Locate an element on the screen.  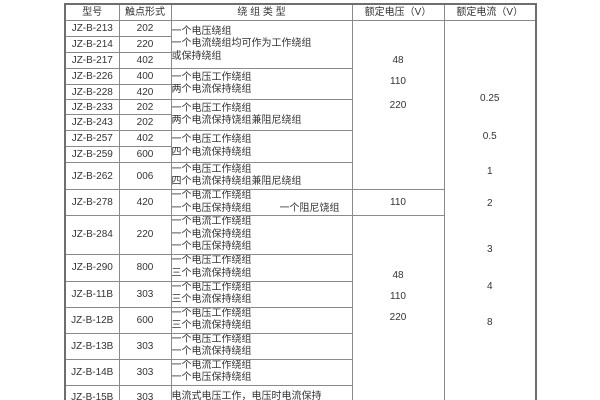
winding-cell-262: 一个电压工作绕组 四个电流保持绕组兼阻尼绕组 is located at coordinates (261, 176).